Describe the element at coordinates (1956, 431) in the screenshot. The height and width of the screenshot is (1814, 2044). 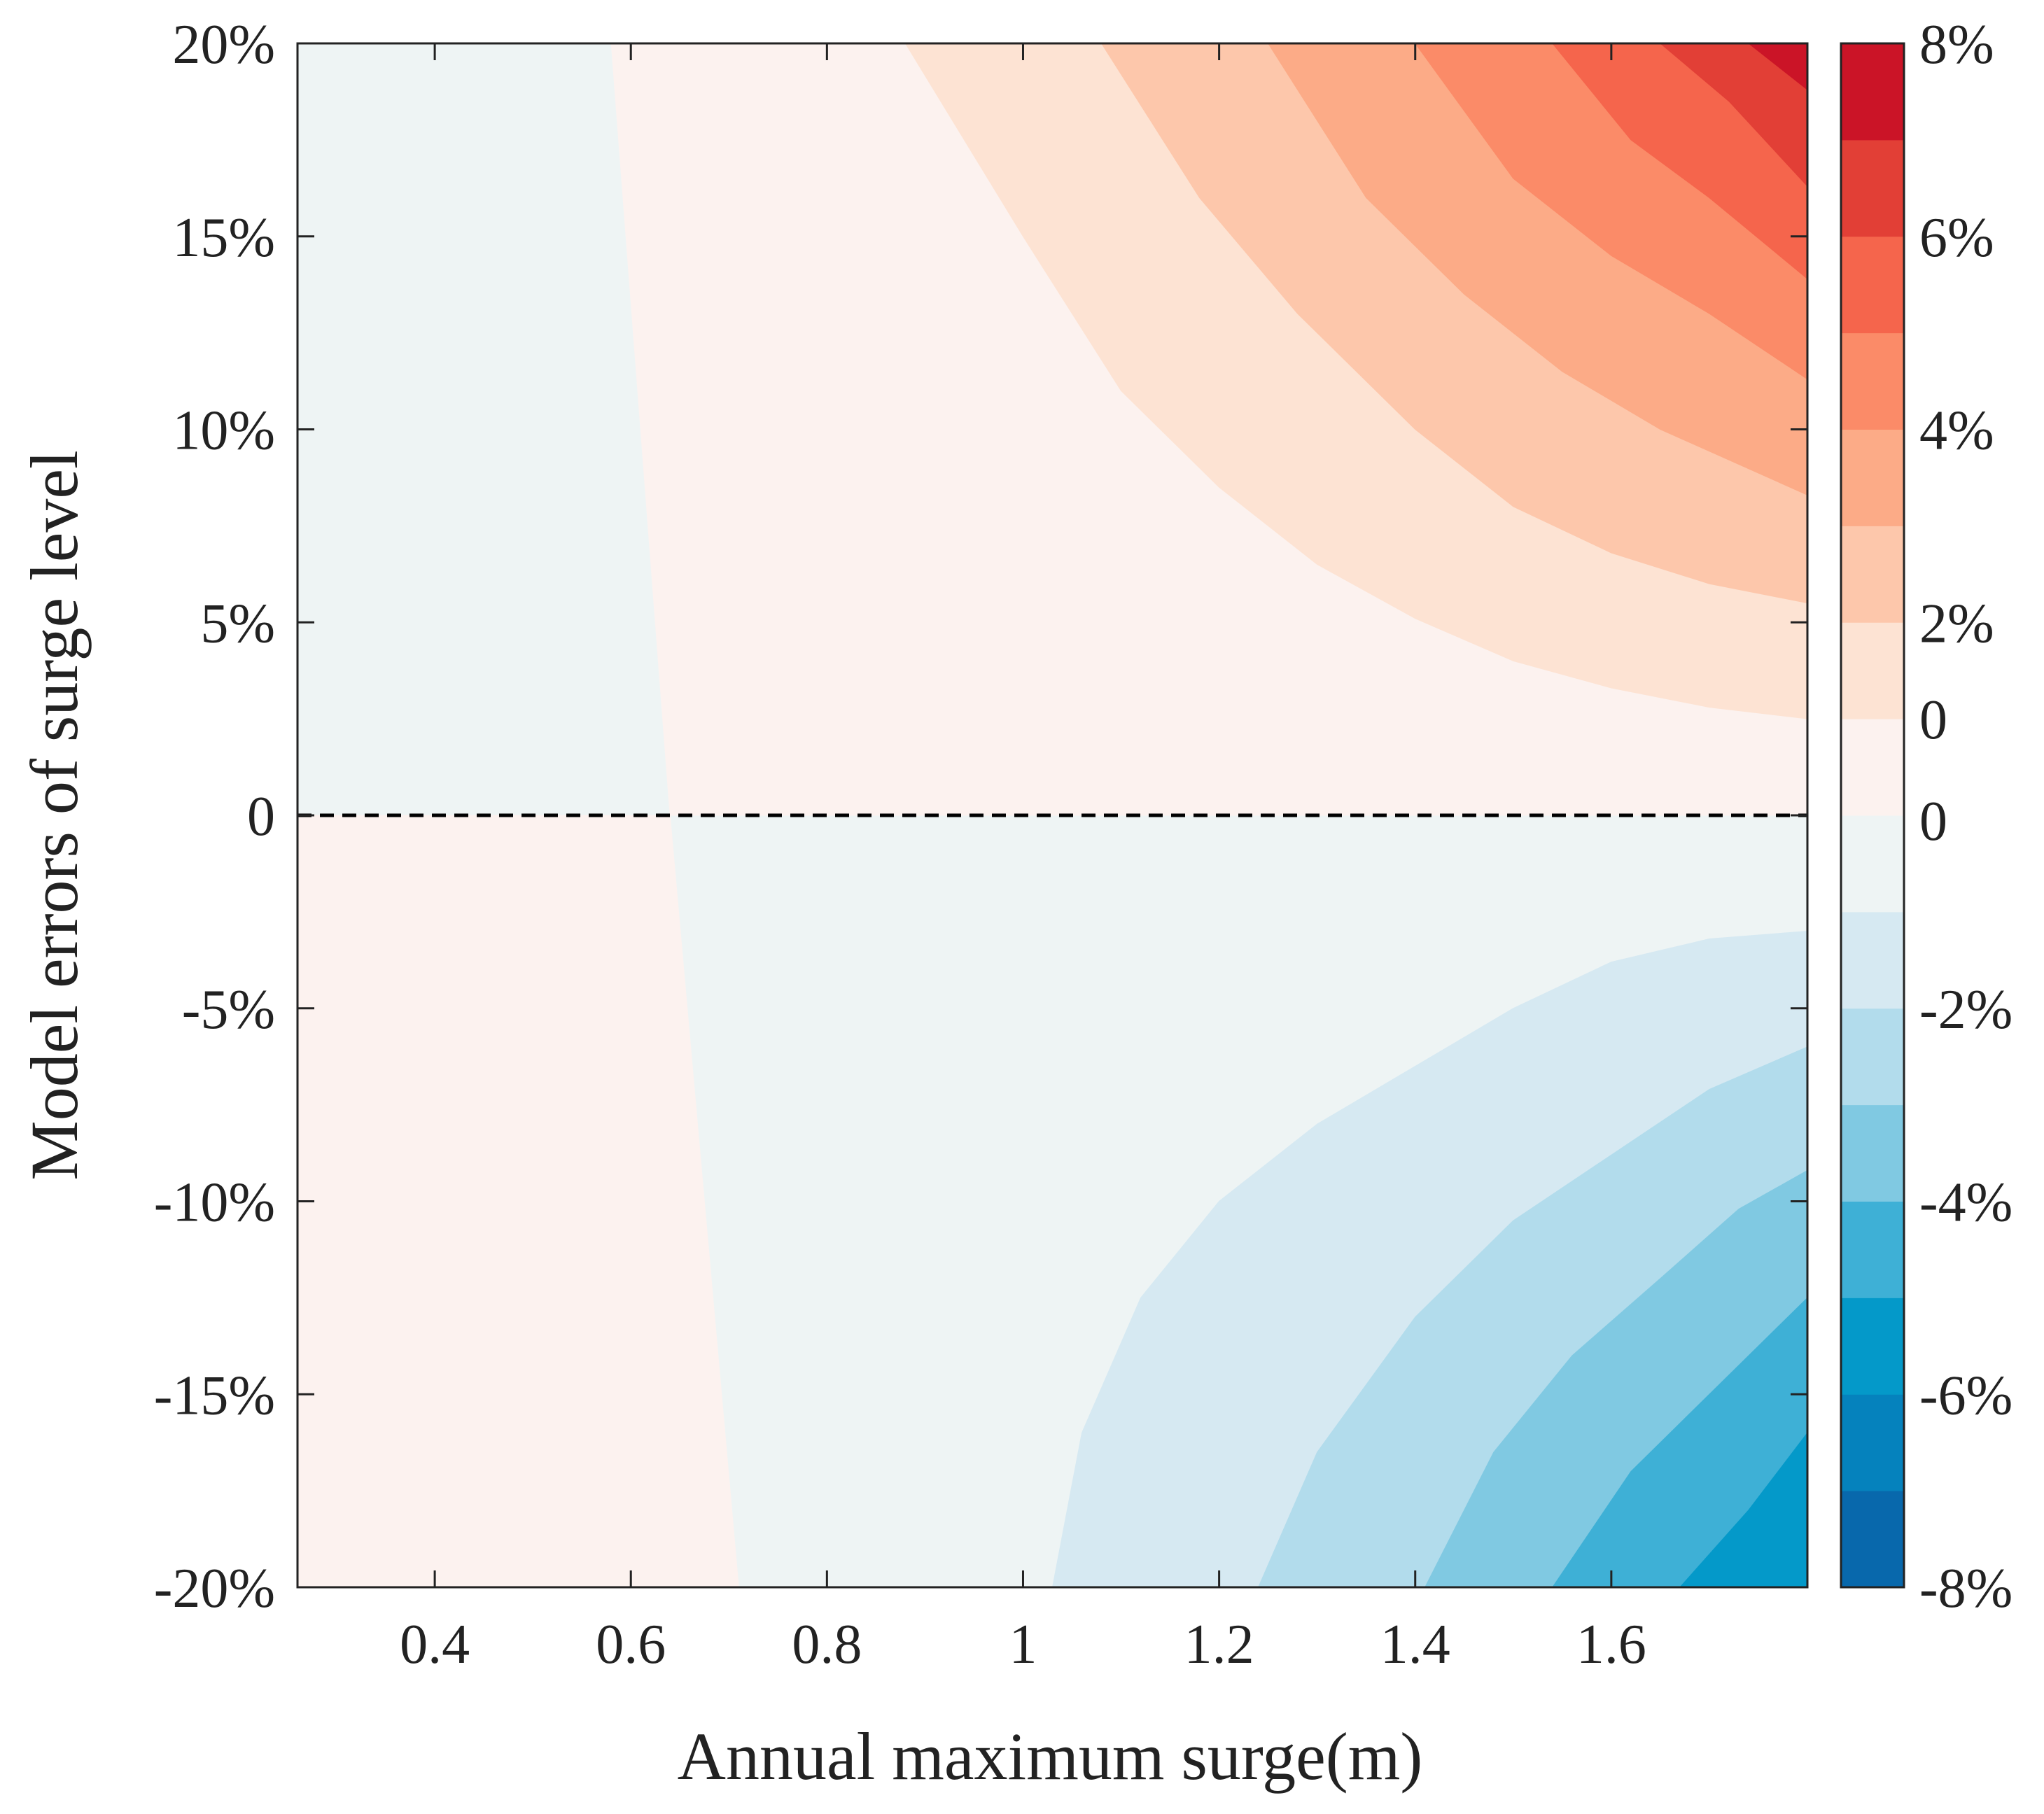
I see `colorbar-tick-label: 4%` at that location.